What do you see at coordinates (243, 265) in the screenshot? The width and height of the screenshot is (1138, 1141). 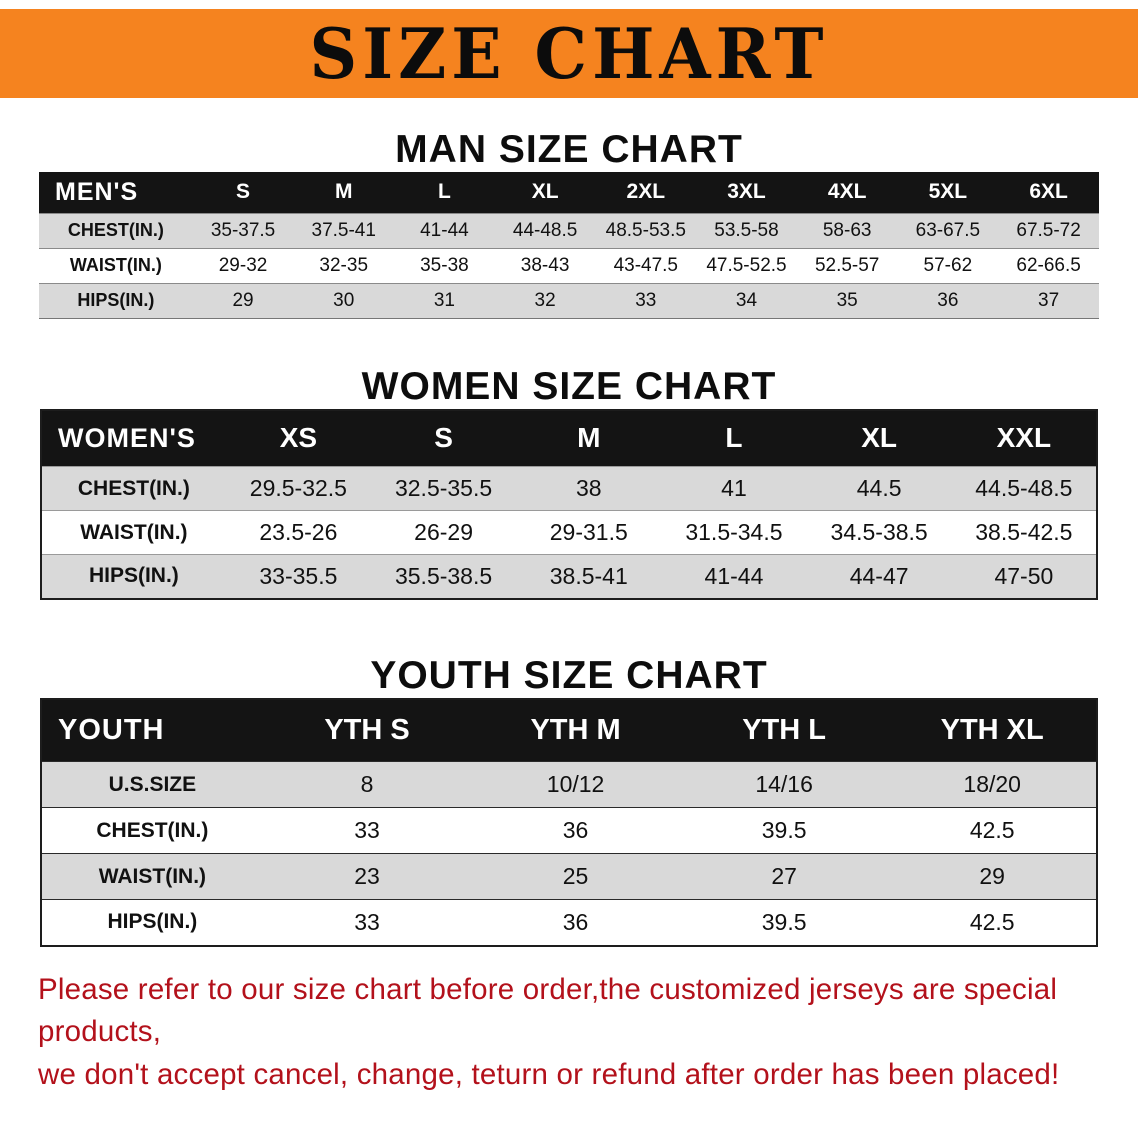 I see `men-size-value: 29-32` at bounding box center [243, 265].